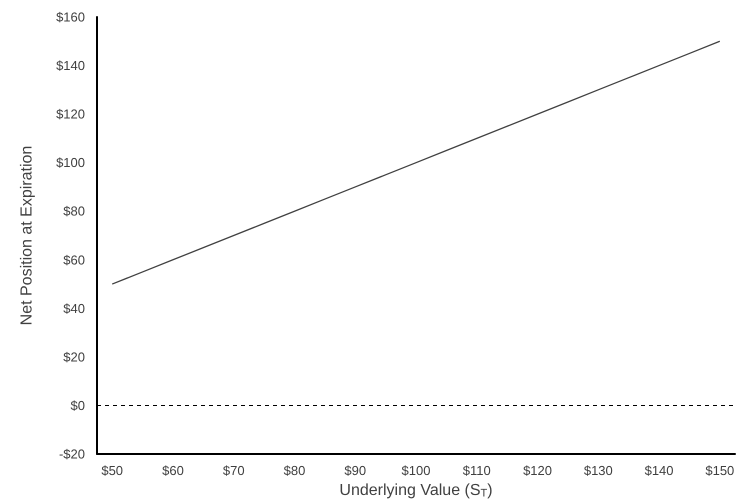  I want to click on x-tick-label: $130, so click(598, 470).